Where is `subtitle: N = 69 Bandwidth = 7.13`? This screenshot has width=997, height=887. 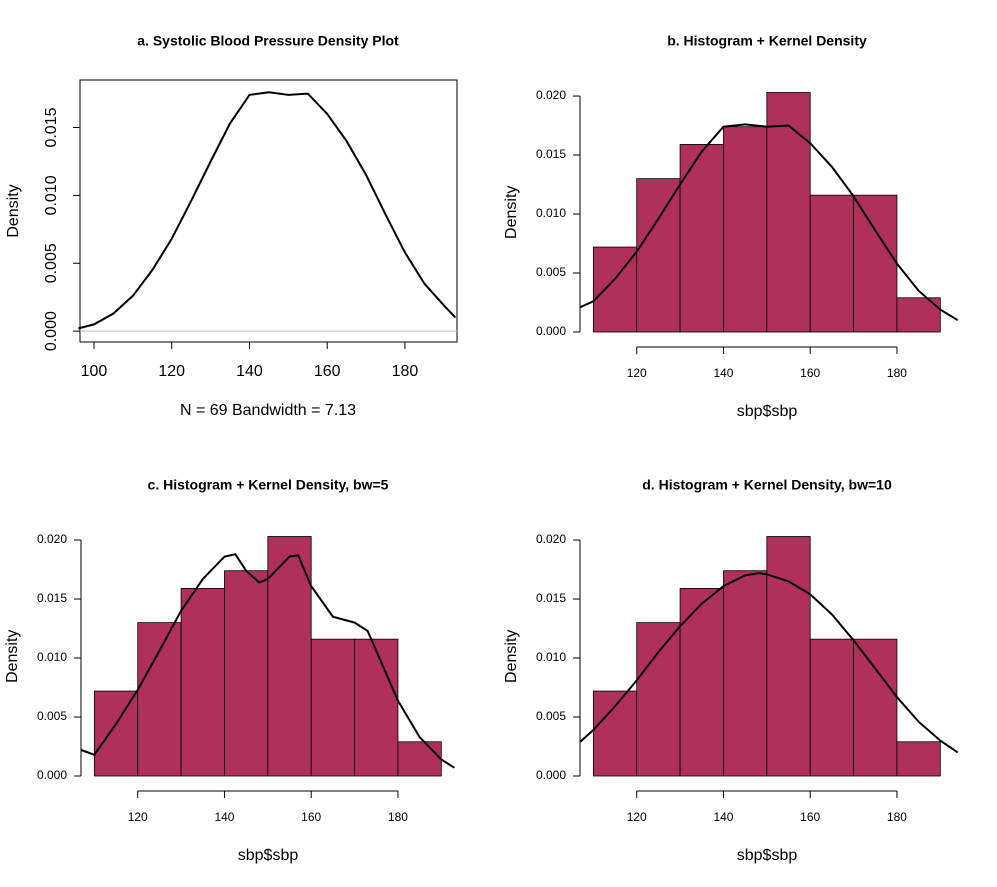 subtitle: N = 69 Bandwidth = 7.13 is located at coordinates (268, 410).